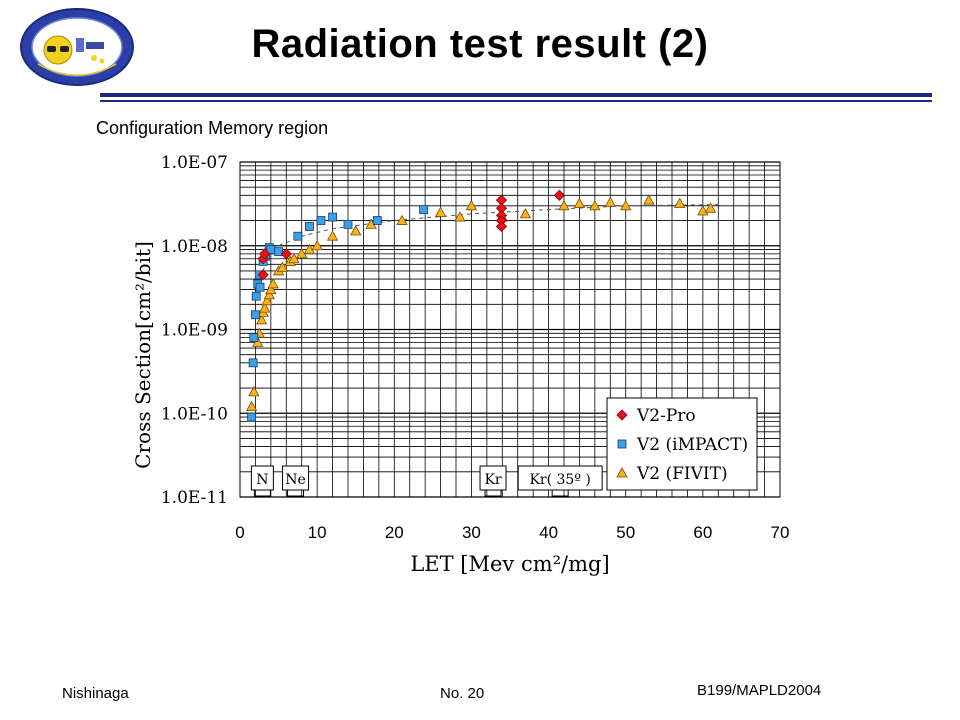 The image size is (960, 720). I want to click on ion-label: N, so click(262, 480).